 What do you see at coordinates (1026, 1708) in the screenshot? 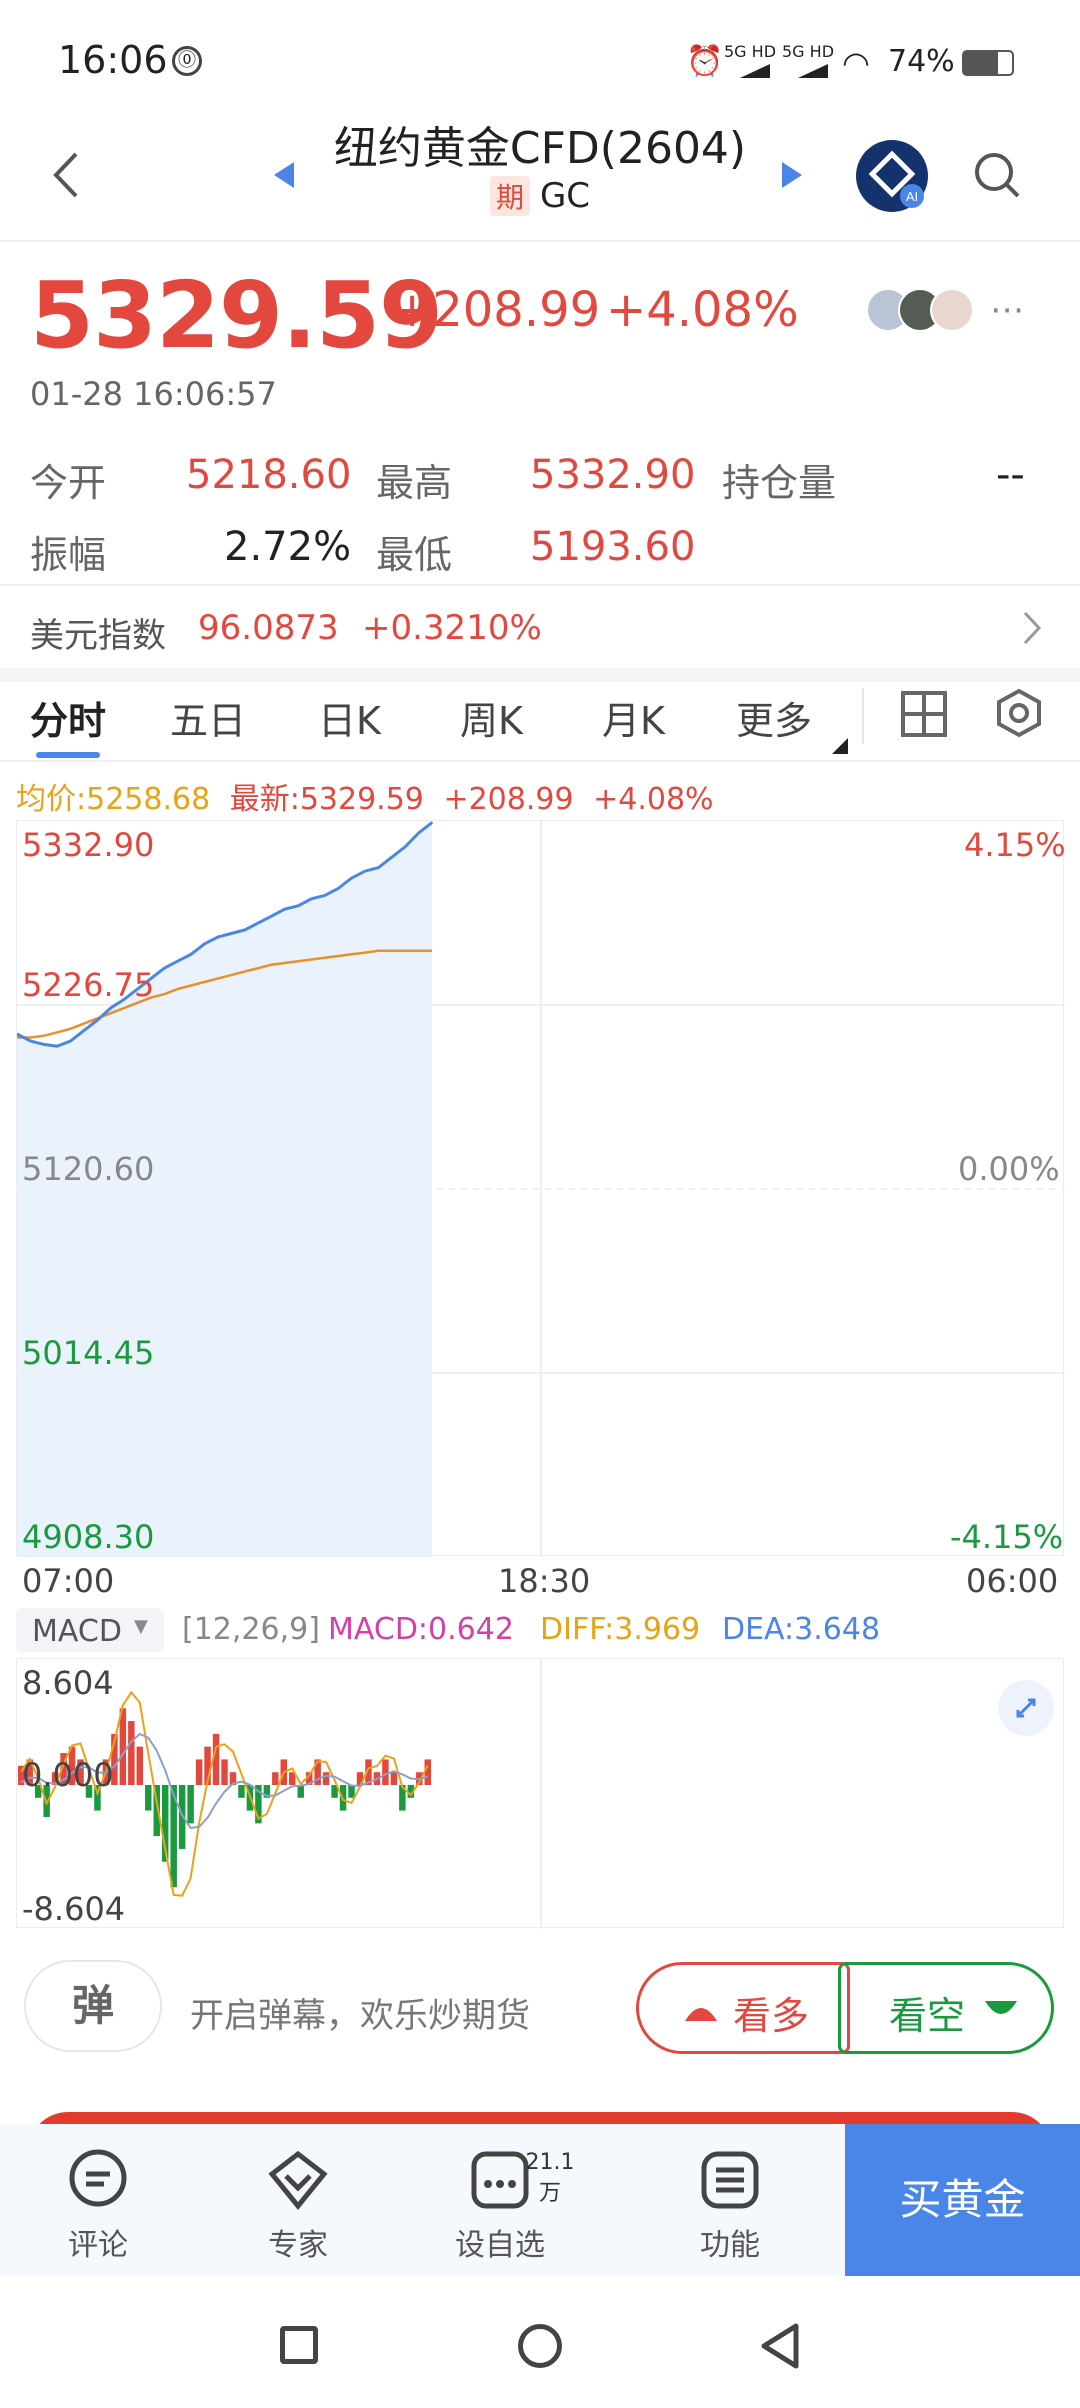
I see `expand-icon` at bounding box center [1026, 1708].